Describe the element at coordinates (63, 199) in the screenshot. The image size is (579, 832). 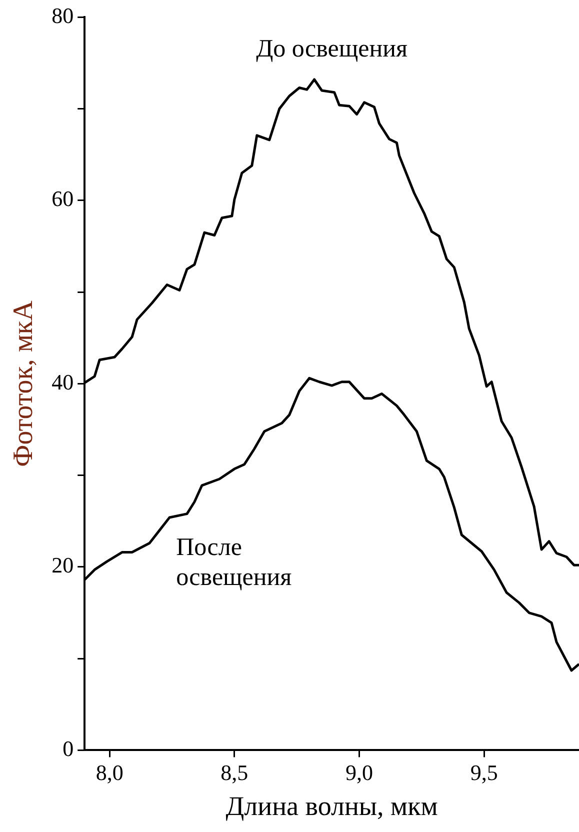
I see `y-tick-label: 60` at that location.